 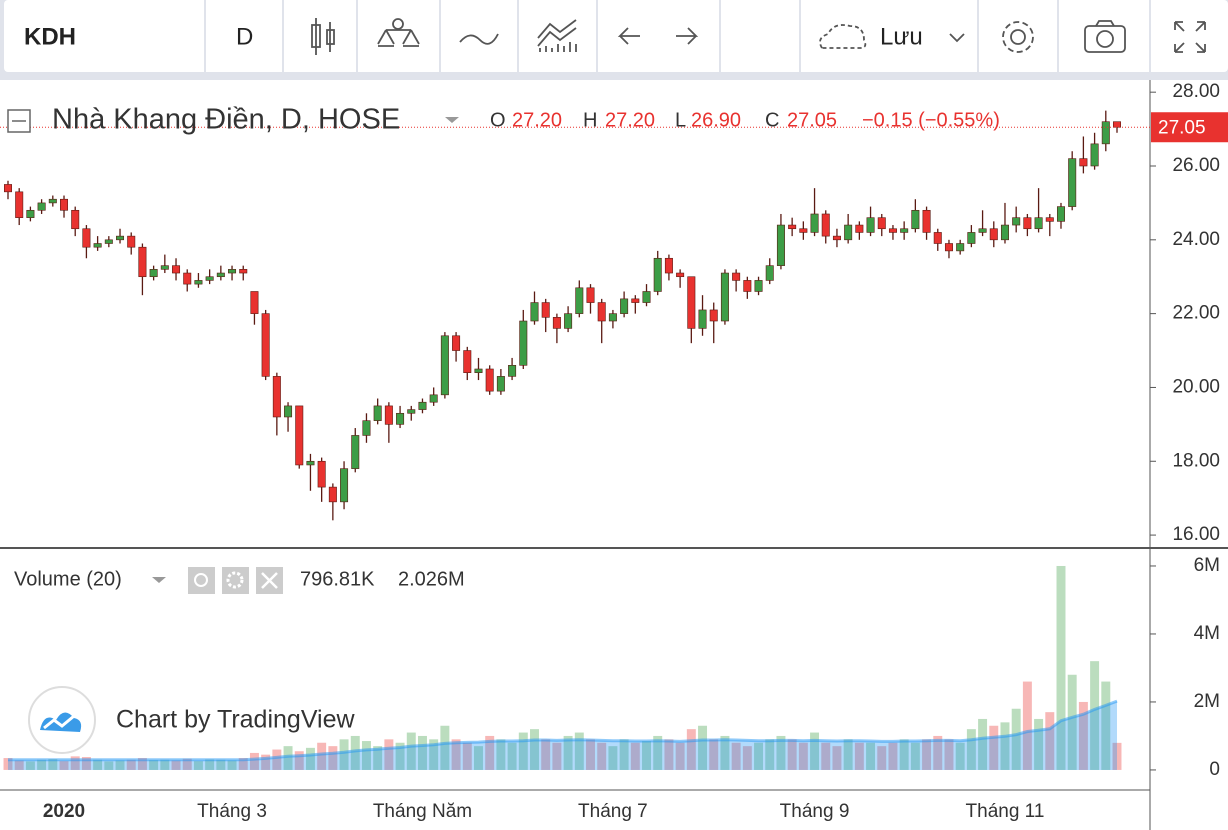 What do you see at coordinates (537, 120) in the screenshot?
I see `ohlc-value: 27.20` at bounding box center [537, 120].